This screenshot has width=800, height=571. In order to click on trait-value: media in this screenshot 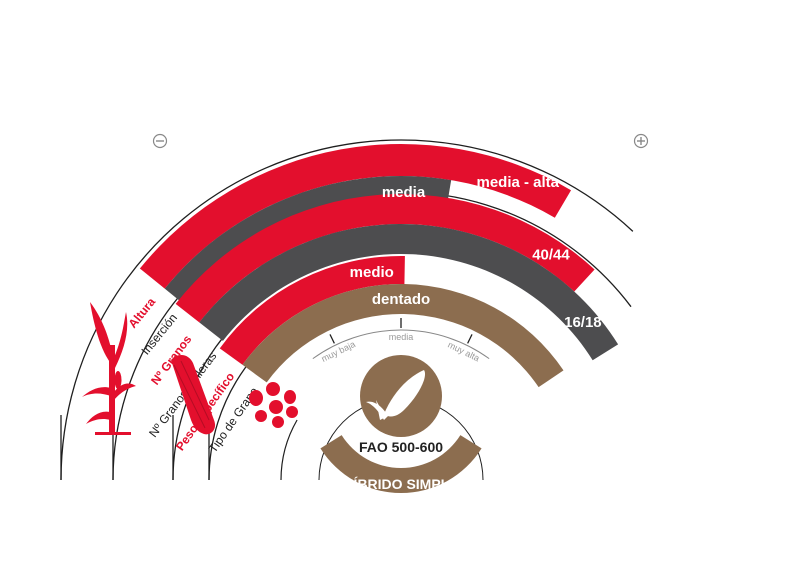, I will do `click(404, 192)`.